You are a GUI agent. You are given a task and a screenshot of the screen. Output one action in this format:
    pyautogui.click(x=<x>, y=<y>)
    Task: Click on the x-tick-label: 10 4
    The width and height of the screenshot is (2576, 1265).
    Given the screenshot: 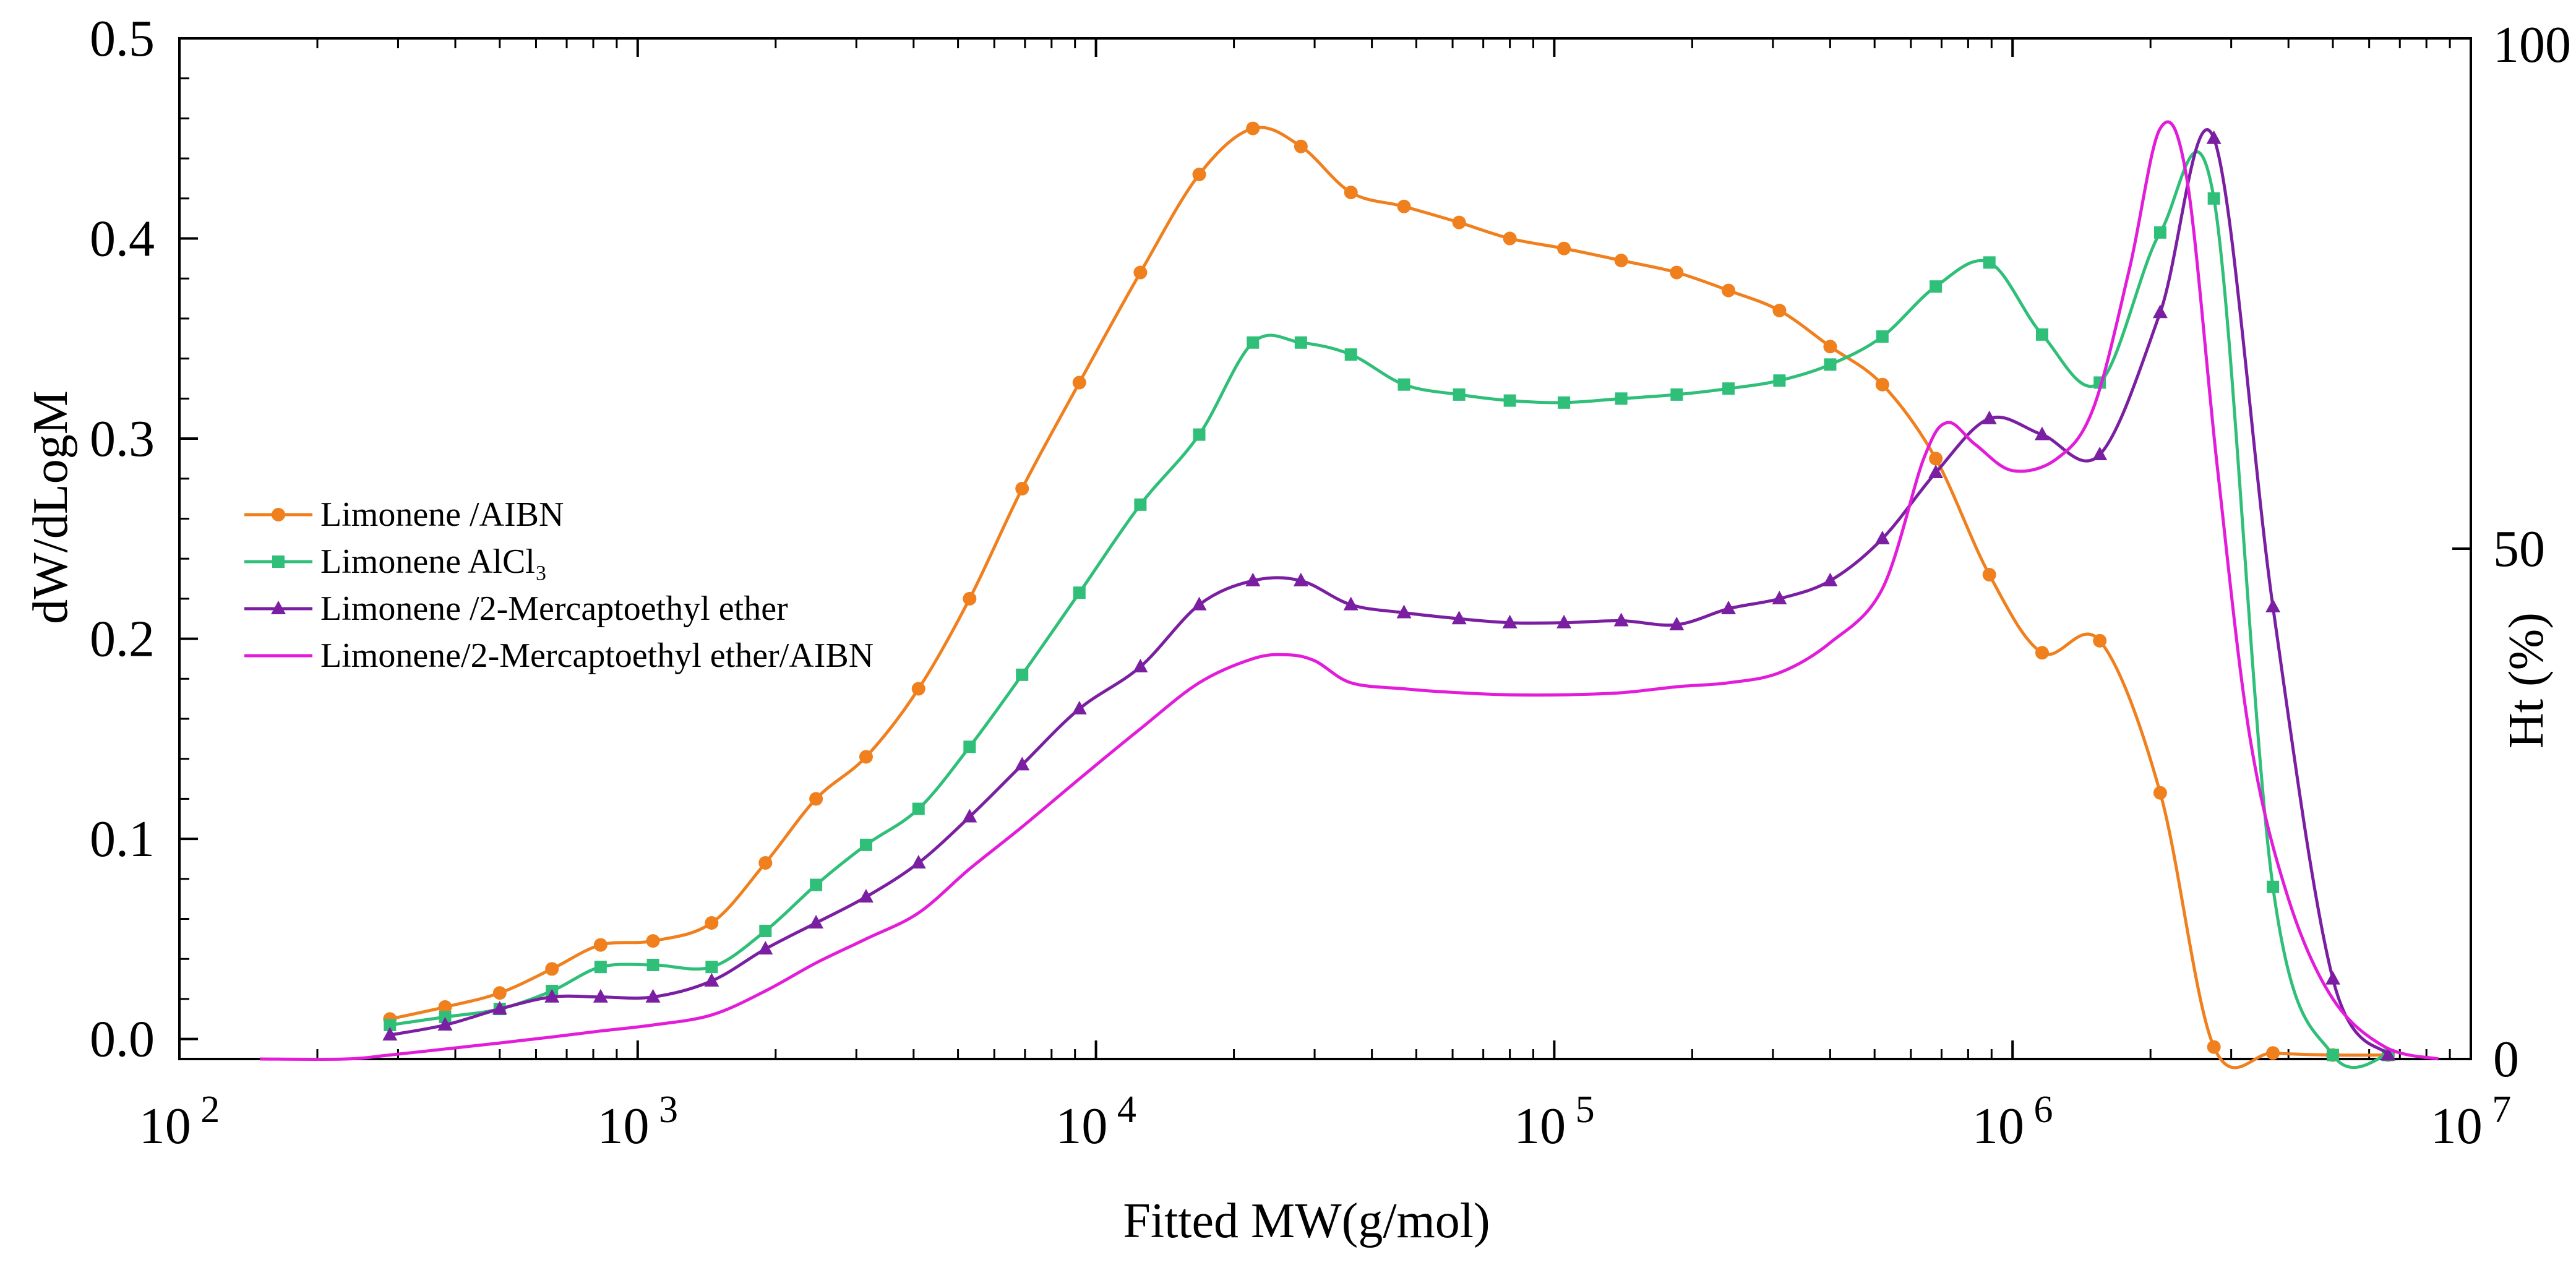 What is the action you would take?
    pyautogui.click(x=1095, y=1122)
    